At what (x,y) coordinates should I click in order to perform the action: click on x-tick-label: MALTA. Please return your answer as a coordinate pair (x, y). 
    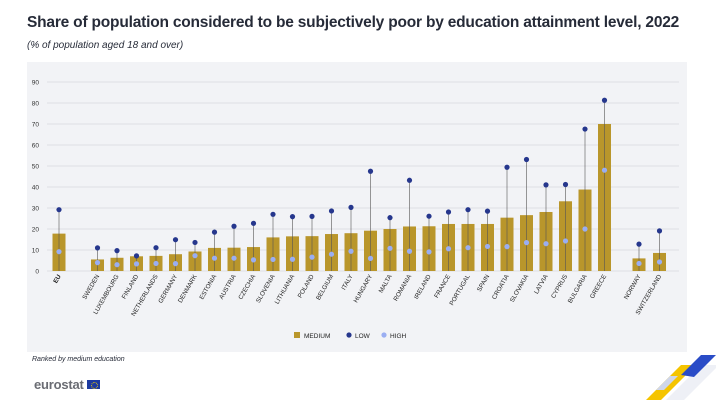
    Looking at the image, I should click on (386, 284).